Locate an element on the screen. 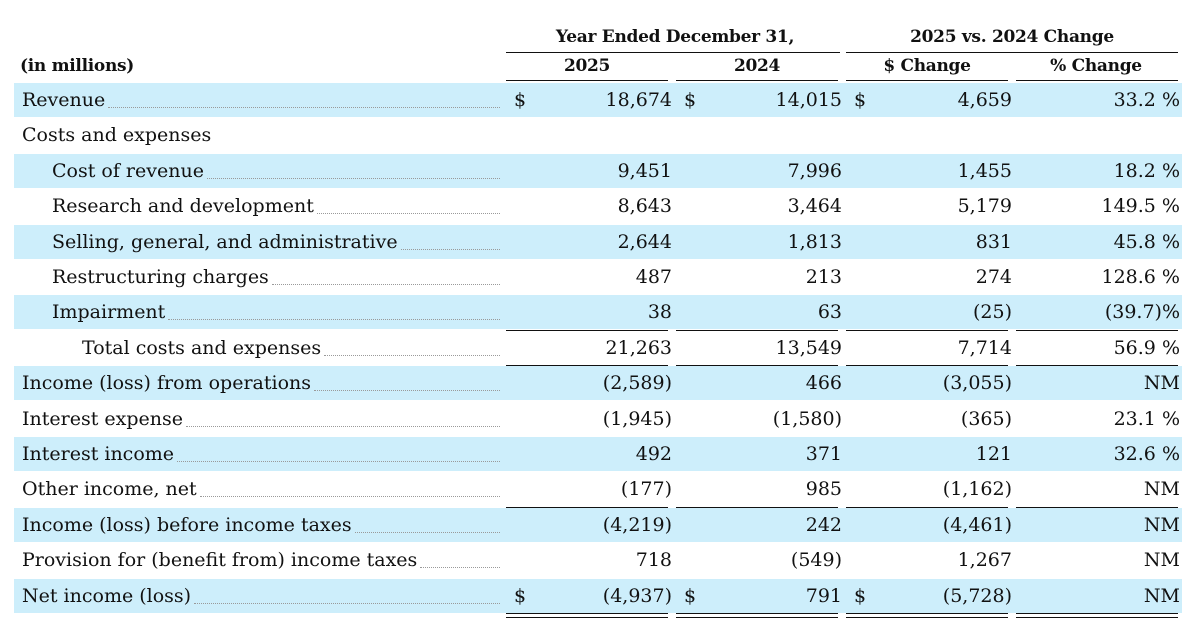  cell-chg: 4,659 is located at coordinates (984, 100).